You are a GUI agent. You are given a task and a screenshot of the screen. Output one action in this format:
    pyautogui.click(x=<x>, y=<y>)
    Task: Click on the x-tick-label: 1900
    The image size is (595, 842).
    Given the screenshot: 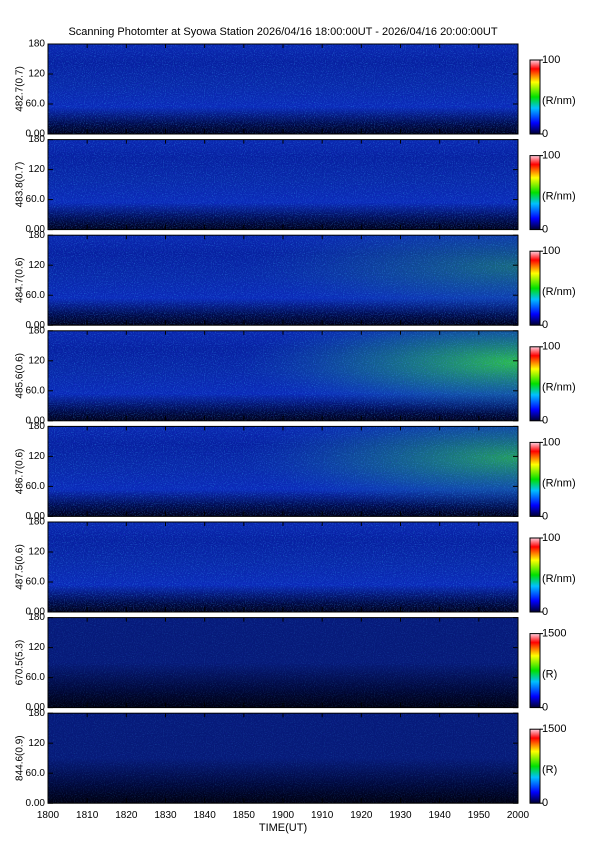 What is the action you would take?
    pyautogui.click(x=283, y=815)
    